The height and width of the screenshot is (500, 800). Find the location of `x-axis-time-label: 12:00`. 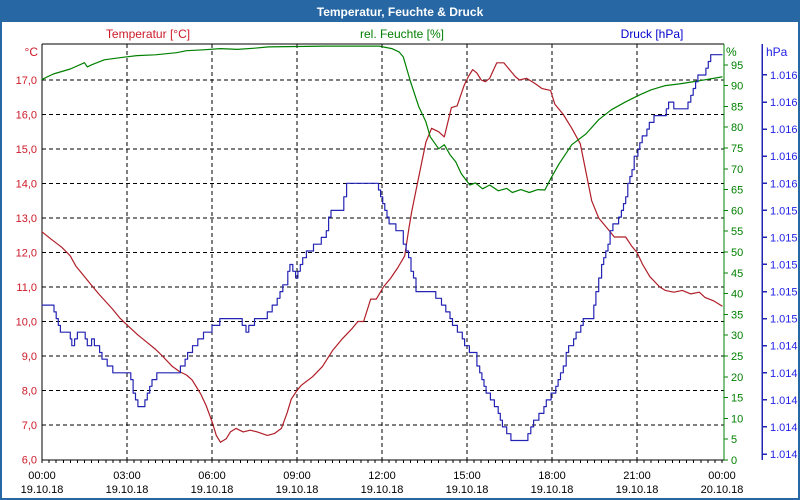

x-axis-time-label: 12:00 is located at coordinates (382, 476).